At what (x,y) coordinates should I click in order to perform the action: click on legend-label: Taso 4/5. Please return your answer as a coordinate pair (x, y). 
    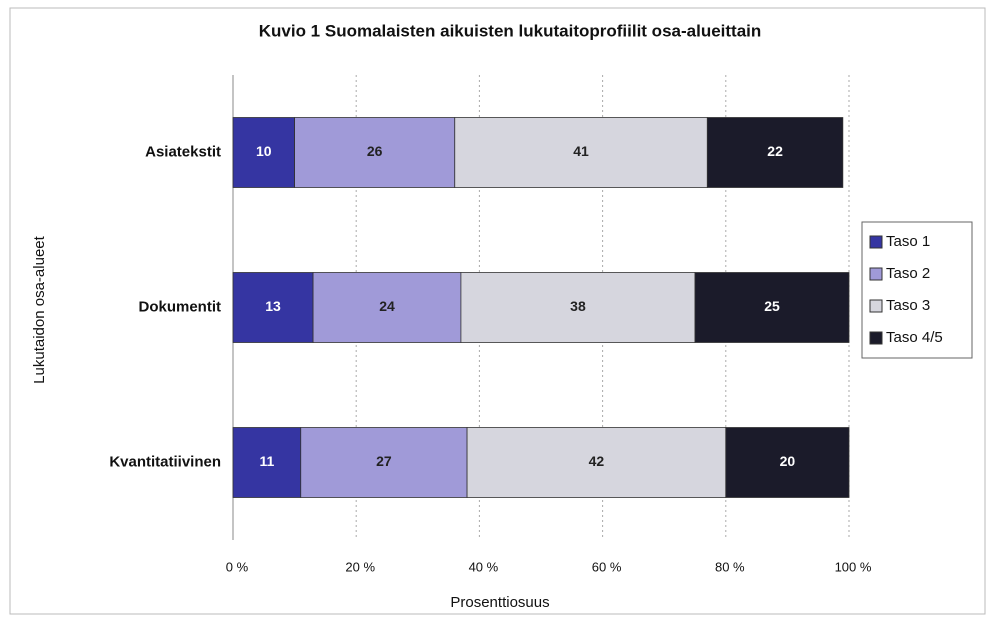
    Looking at the image, I should click on (914, 337).